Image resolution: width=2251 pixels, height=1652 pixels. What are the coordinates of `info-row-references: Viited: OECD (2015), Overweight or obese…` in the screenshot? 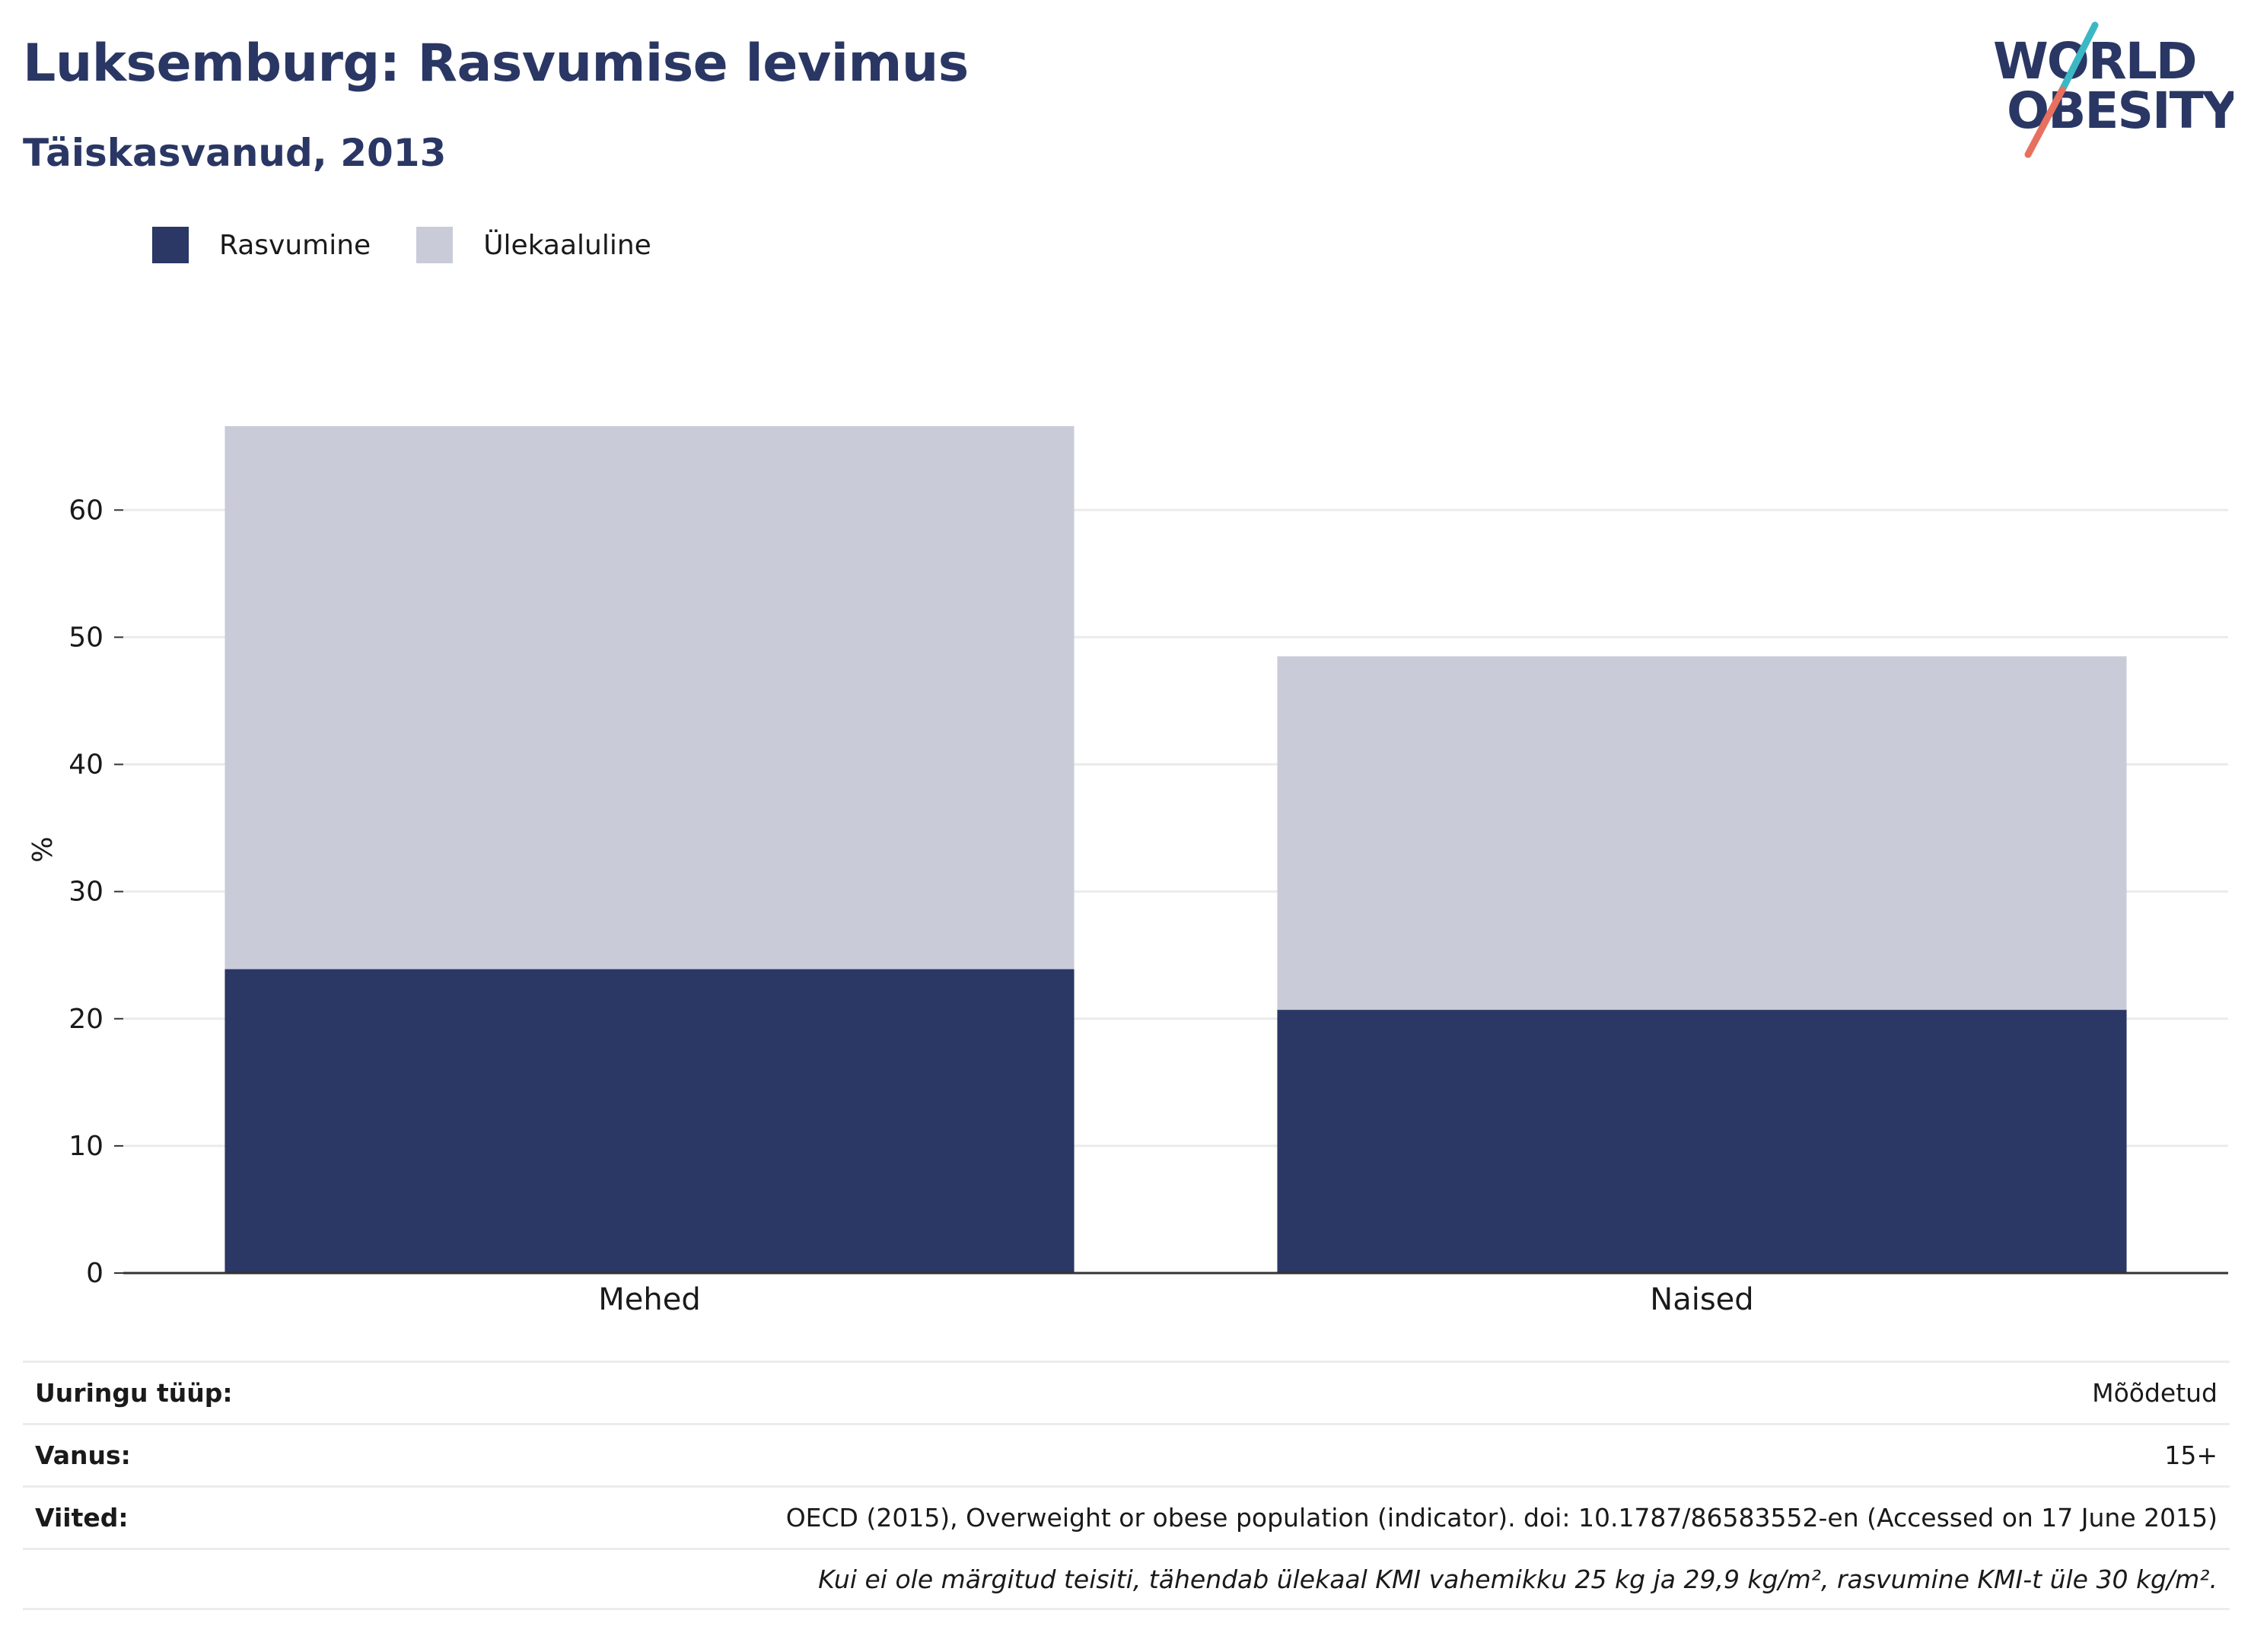 It's located at (1126, 1516).